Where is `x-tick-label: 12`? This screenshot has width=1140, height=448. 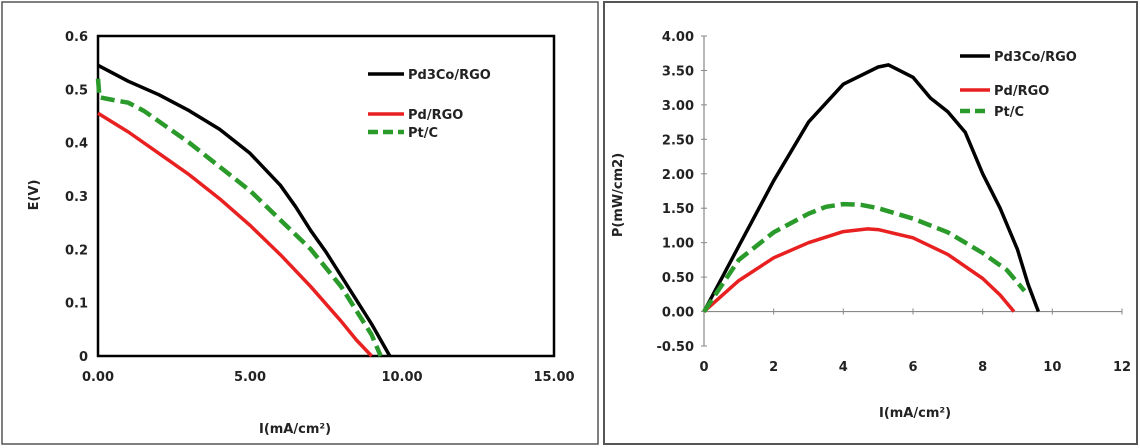
x-tick-label: 12 is located at coordinates (1122, 367).